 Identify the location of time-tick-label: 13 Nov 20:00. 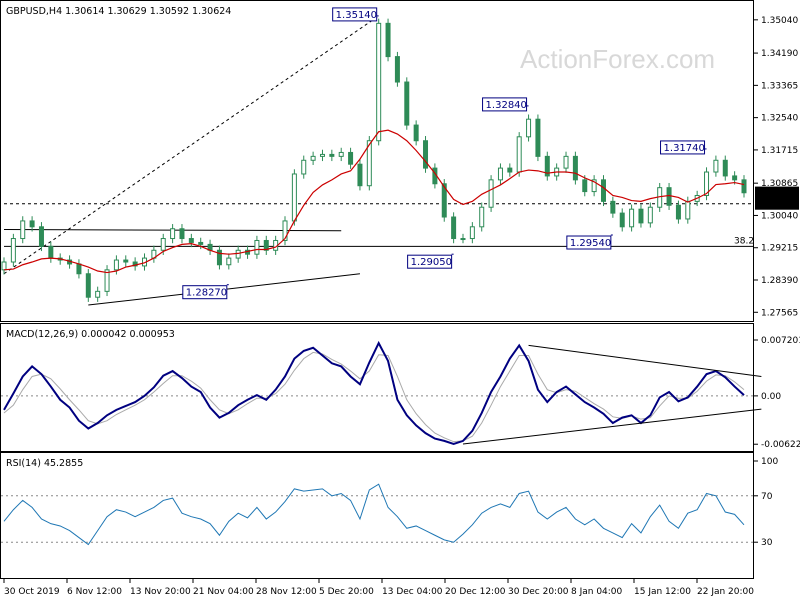
(160, 592).